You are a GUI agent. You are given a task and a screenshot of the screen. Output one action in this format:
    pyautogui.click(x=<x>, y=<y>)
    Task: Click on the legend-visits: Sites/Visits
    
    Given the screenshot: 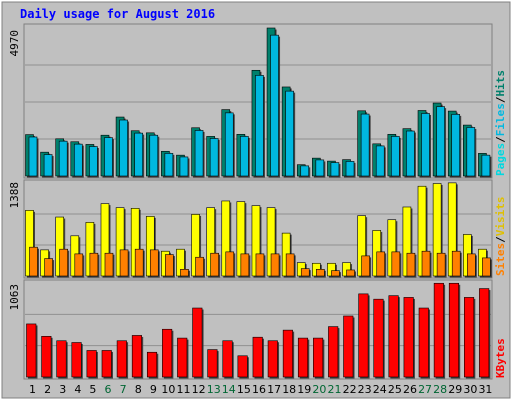 What is the action you would take?
    pyautogui.click(x=500, y=237)
    